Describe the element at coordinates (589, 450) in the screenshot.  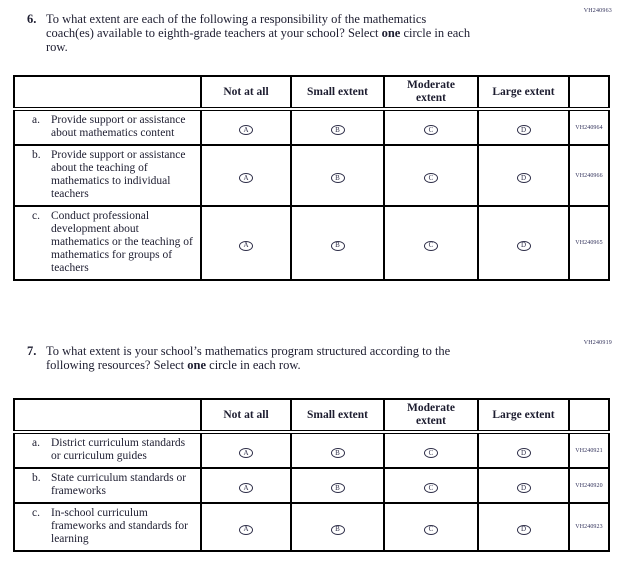
I see `row-code: VH240921` at that location.